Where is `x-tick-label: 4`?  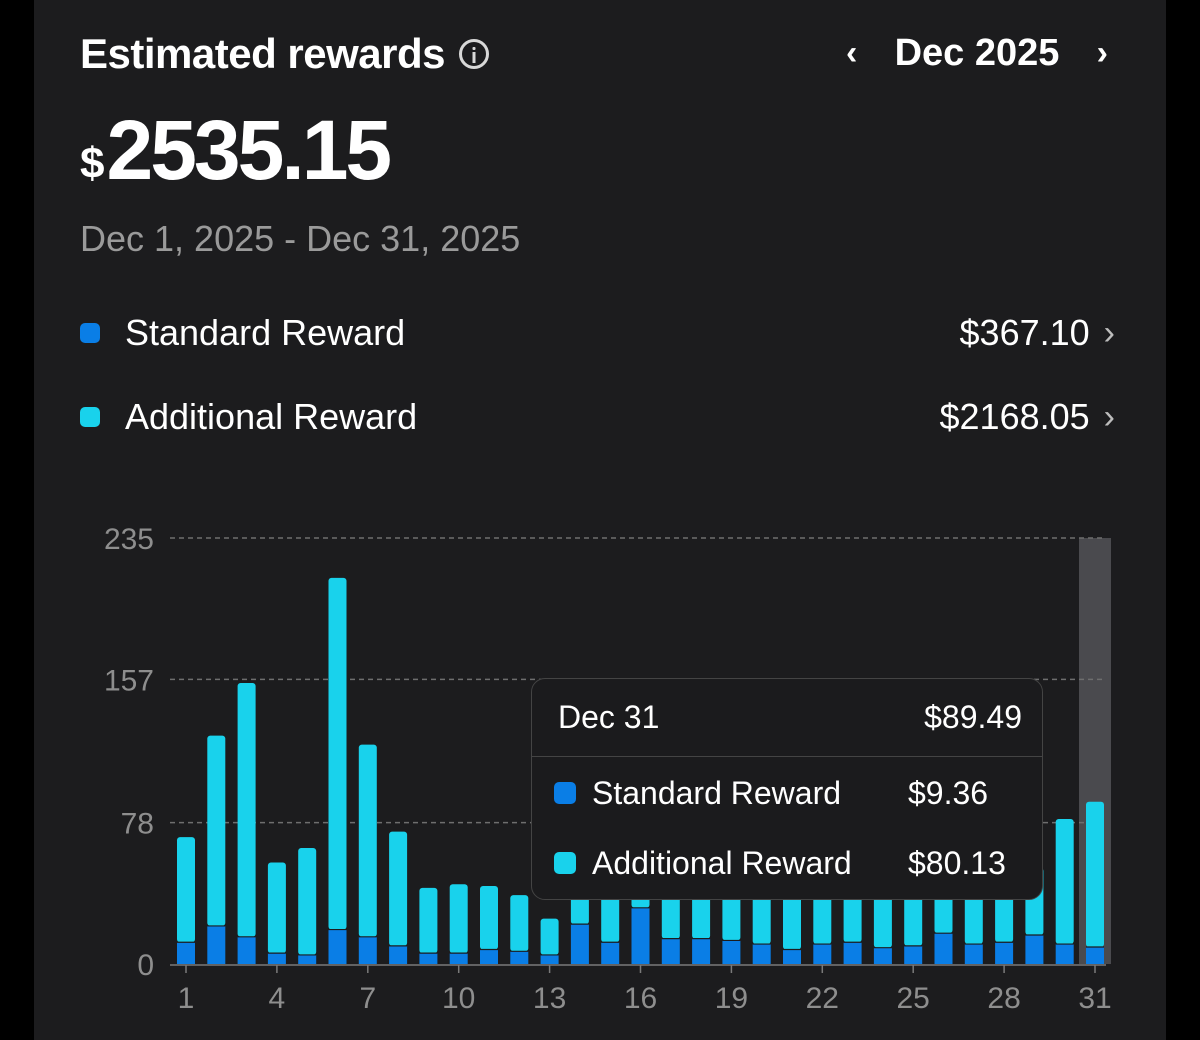
x-tick-label: 4 is located at coordinates (277, 998).